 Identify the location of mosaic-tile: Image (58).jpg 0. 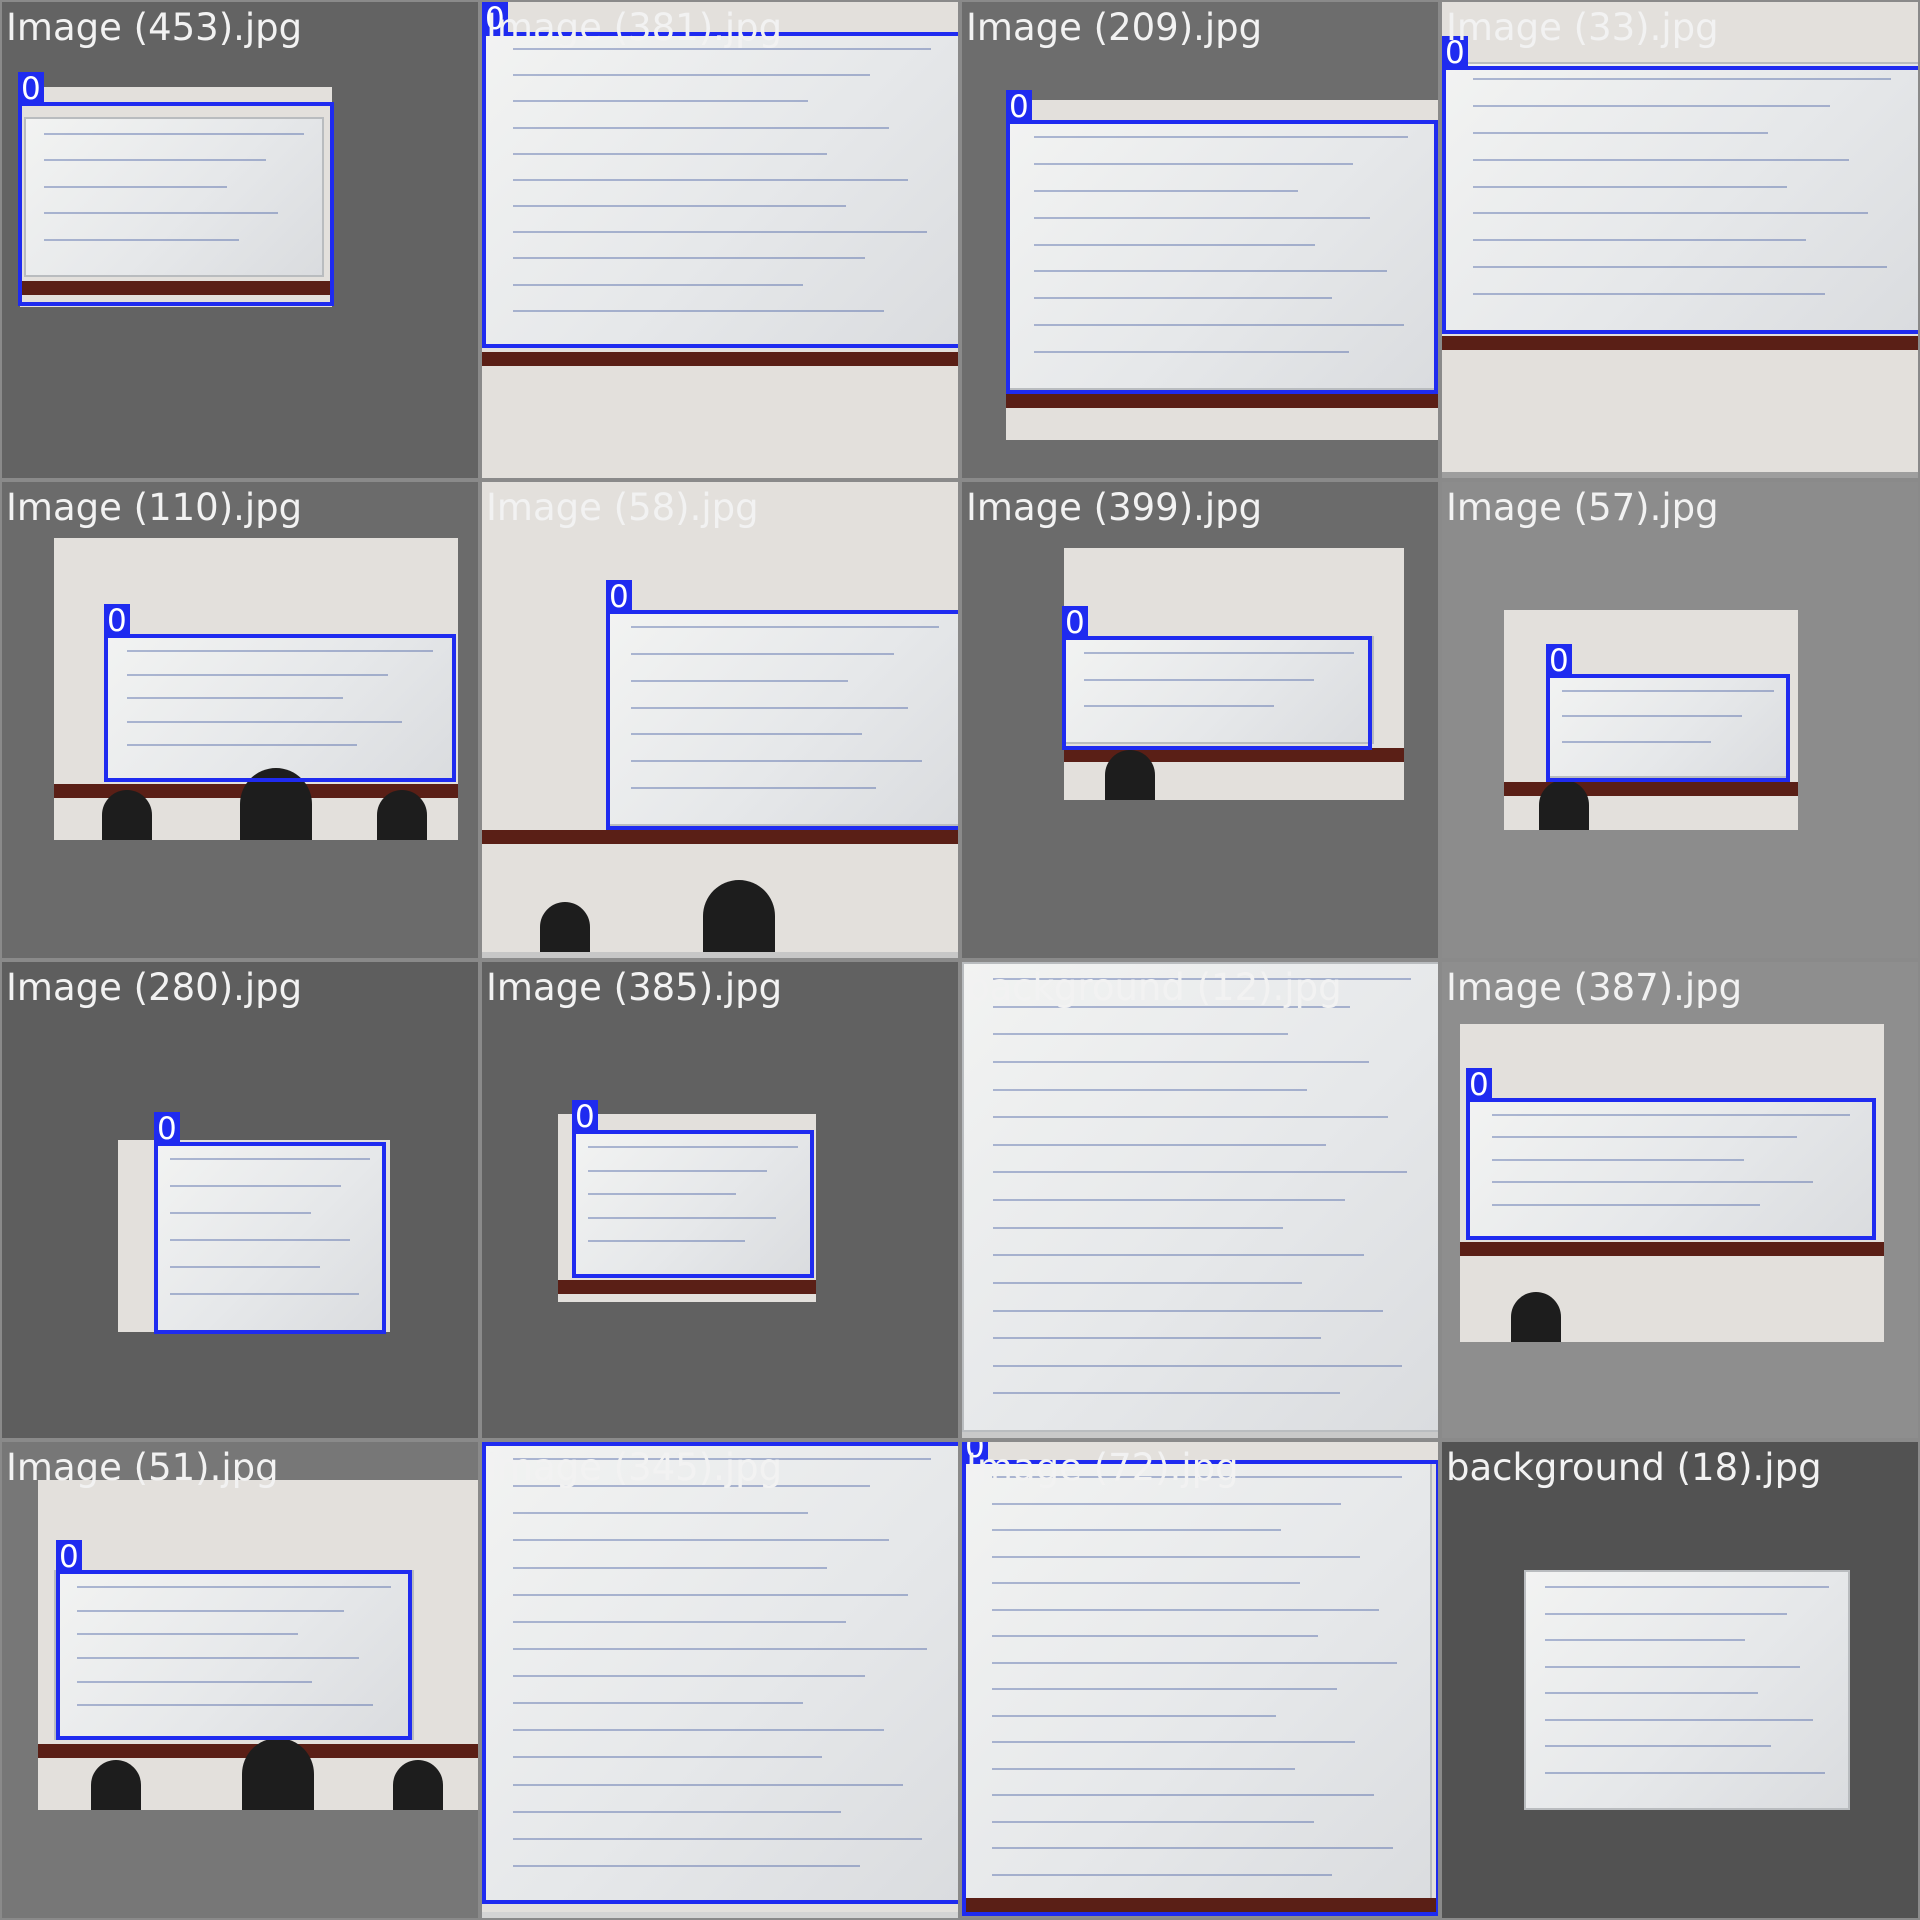
(720, 720).